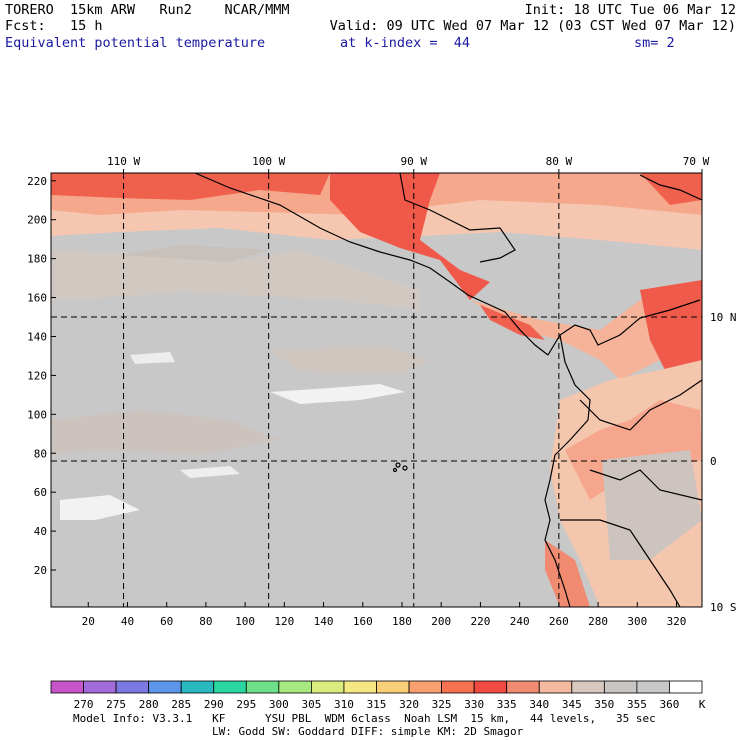  What do you see at coordinates (40, 570) in the screenshot?
I see `y-tick-label: 20` at bounding box center [40, 570].